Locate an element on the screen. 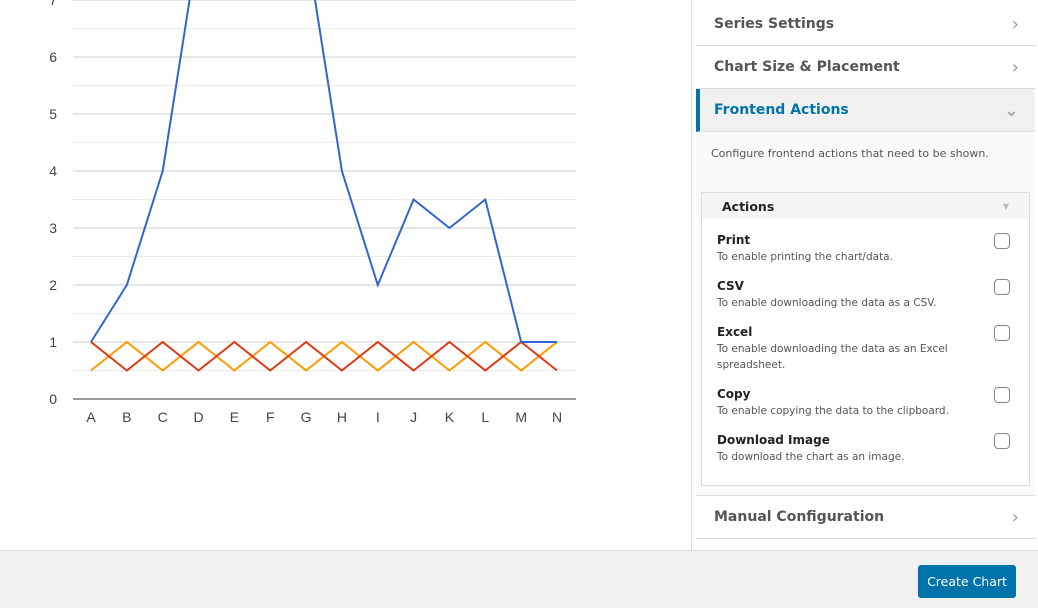  create-chart-button: Create Chart is located at coordinates (967, 581).